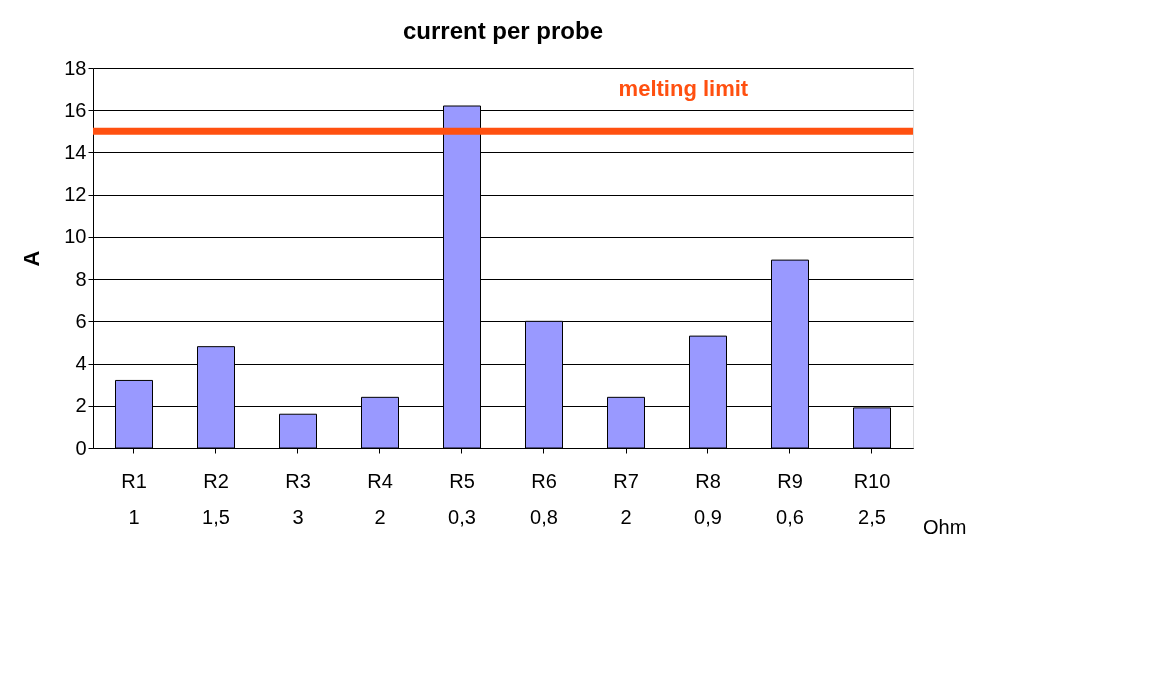 This screenshot has width=1158, height=685. Describe the element at coordinates (81, 405) in the screenshot. I see `y-tick-label: 2` at that location.